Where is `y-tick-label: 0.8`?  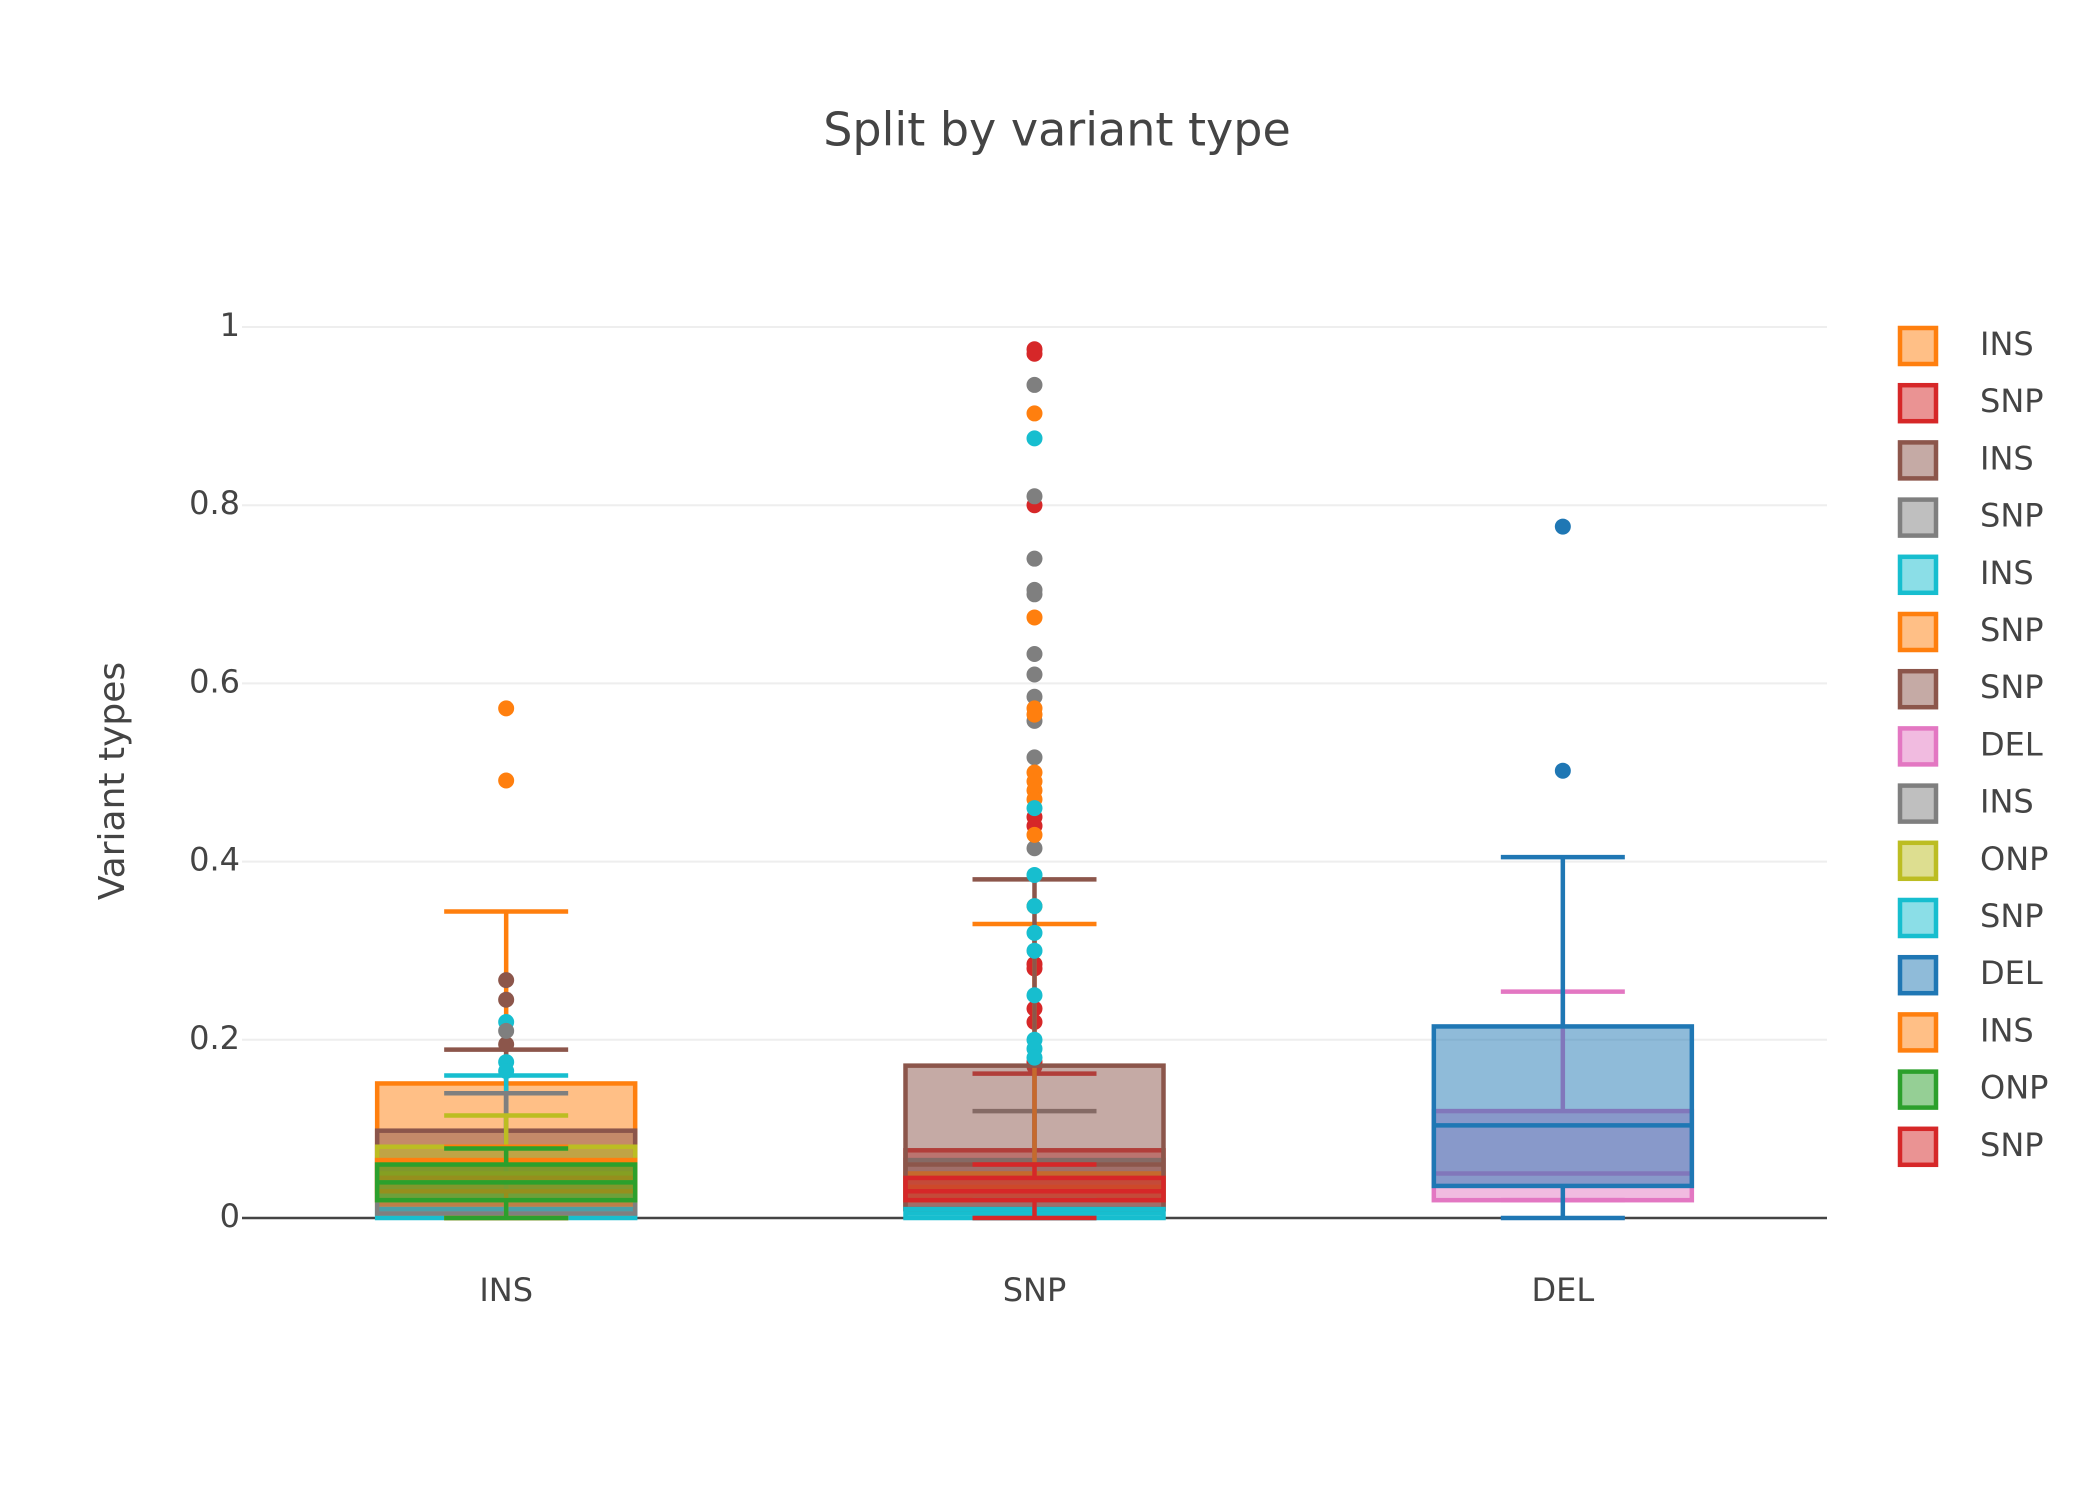 y-tick-label: 0.8 is located at coordinates (214, 503).